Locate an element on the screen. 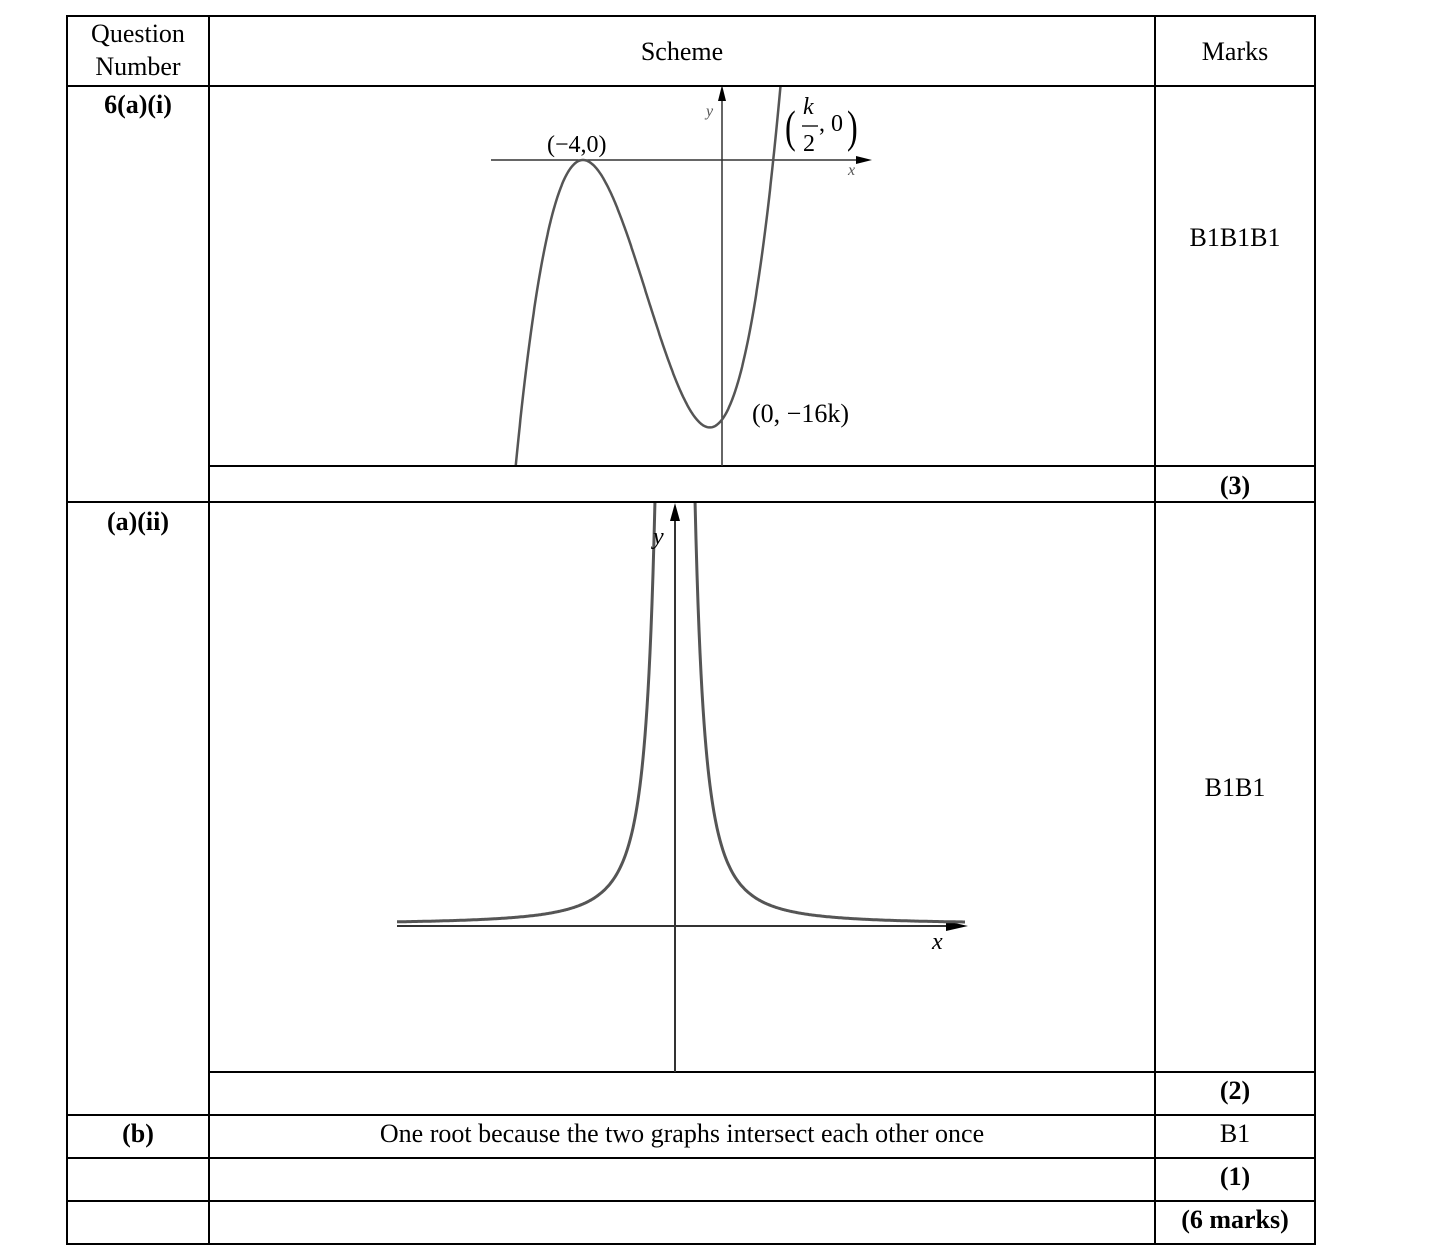 The image size is (1440, 1250). marks-6b: B1 is located at coordinates (1235, 1133).